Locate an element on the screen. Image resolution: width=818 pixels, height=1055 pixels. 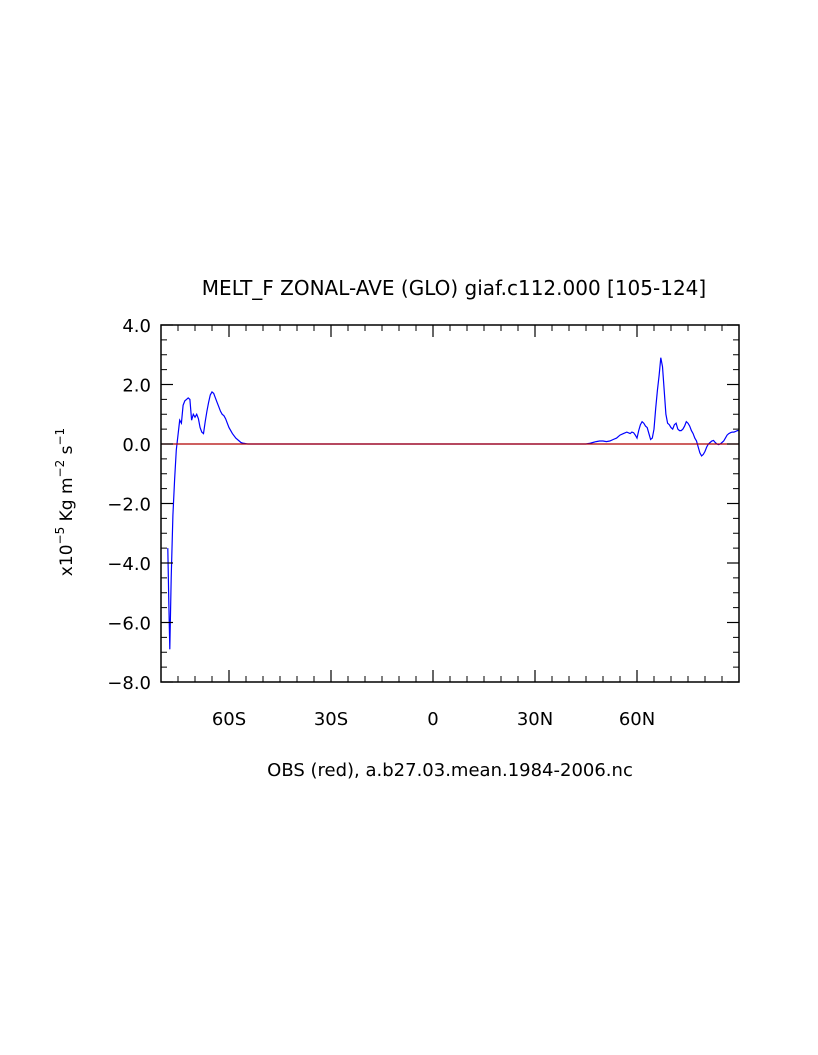
x-tick-label: 0 is located at coordinates (432, 719).